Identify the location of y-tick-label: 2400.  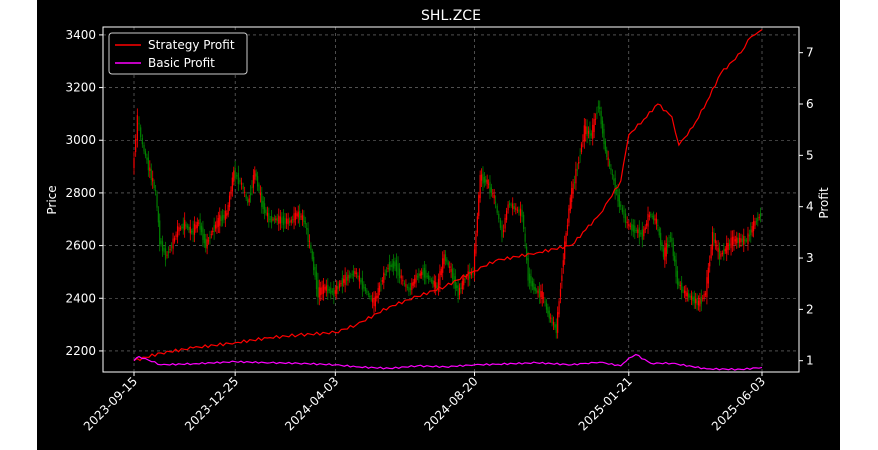
(80, 298).